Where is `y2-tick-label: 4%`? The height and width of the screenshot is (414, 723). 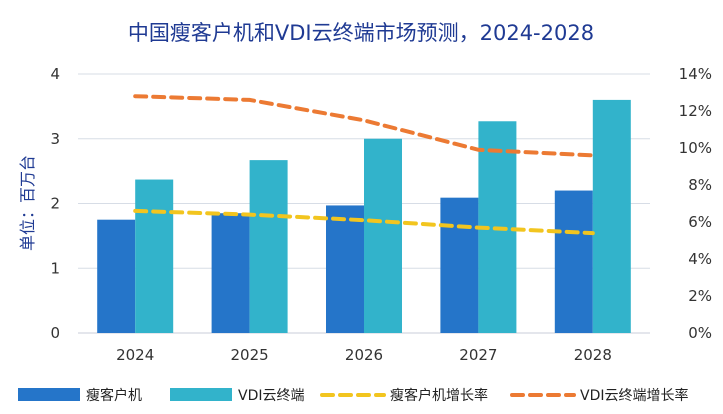
y2-tick-label: 4% is located at coordinates (700, 259).